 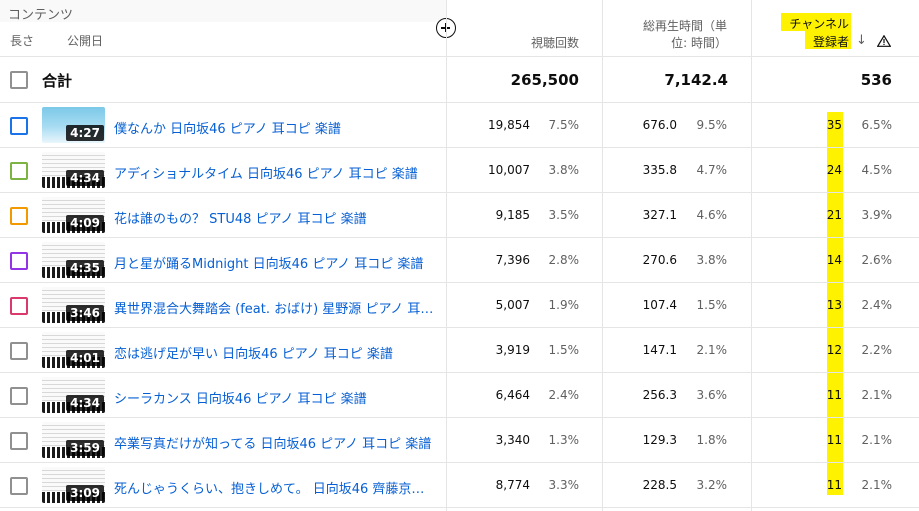 What do you see at coordinates (85, 493) in the screenshot?
I see `video-duration: 3:09` at bounding box center [85, 493].